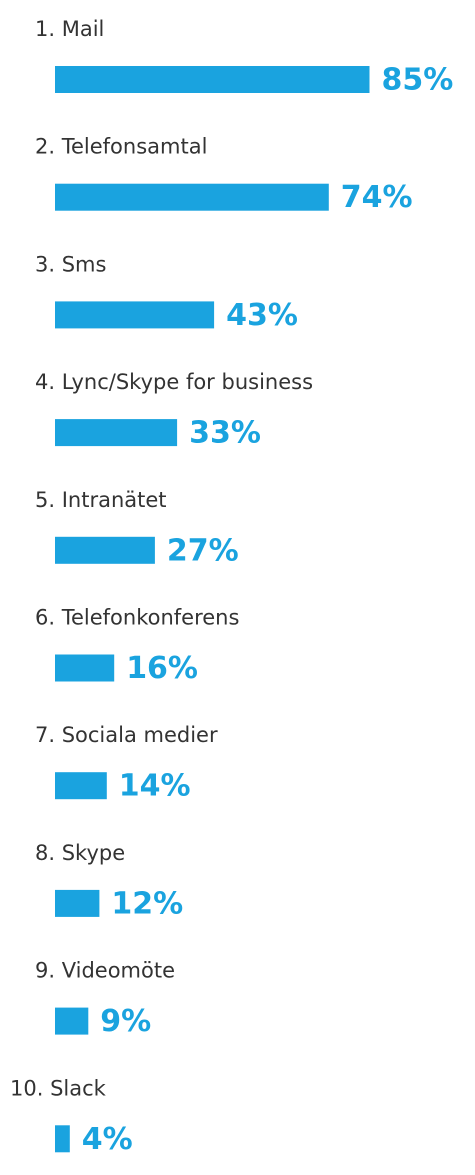 Image resolution: width=475 pixels, height=1175 pixels. I want to click on value-label: 85%, so click(418, 80).